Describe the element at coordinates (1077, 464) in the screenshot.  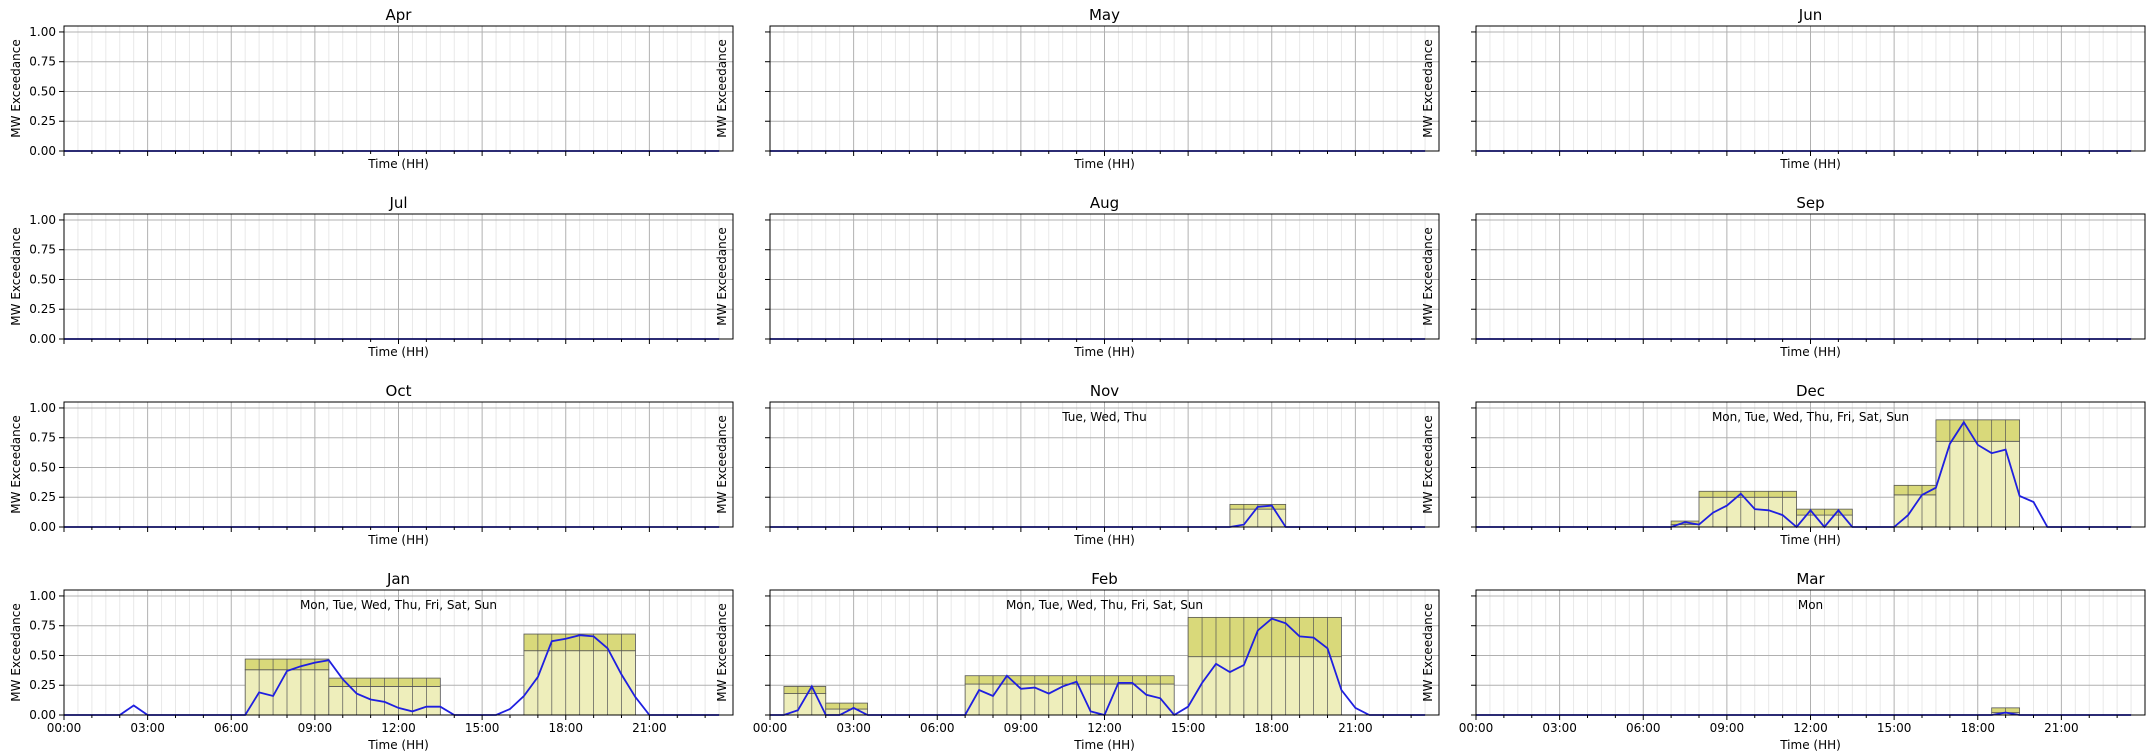
I see `panel-nov: Nov Time (HH) MW Exceedance Tue, Wed, Thu` at that location.